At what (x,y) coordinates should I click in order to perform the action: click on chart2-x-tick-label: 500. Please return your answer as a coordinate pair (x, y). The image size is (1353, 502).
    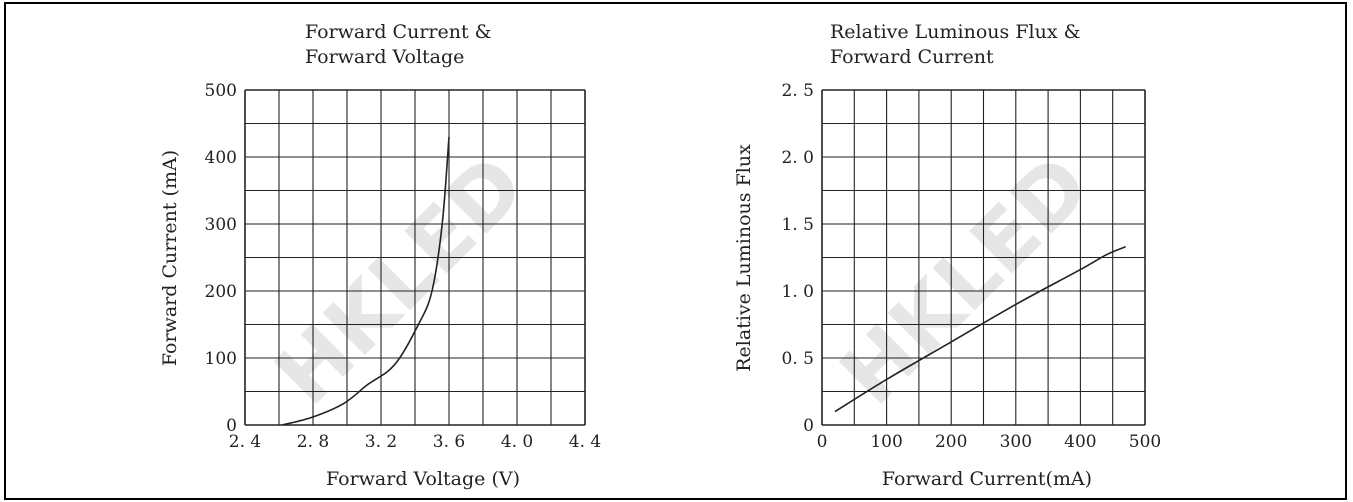
    Looking at the image, I should click on (1145, 442).